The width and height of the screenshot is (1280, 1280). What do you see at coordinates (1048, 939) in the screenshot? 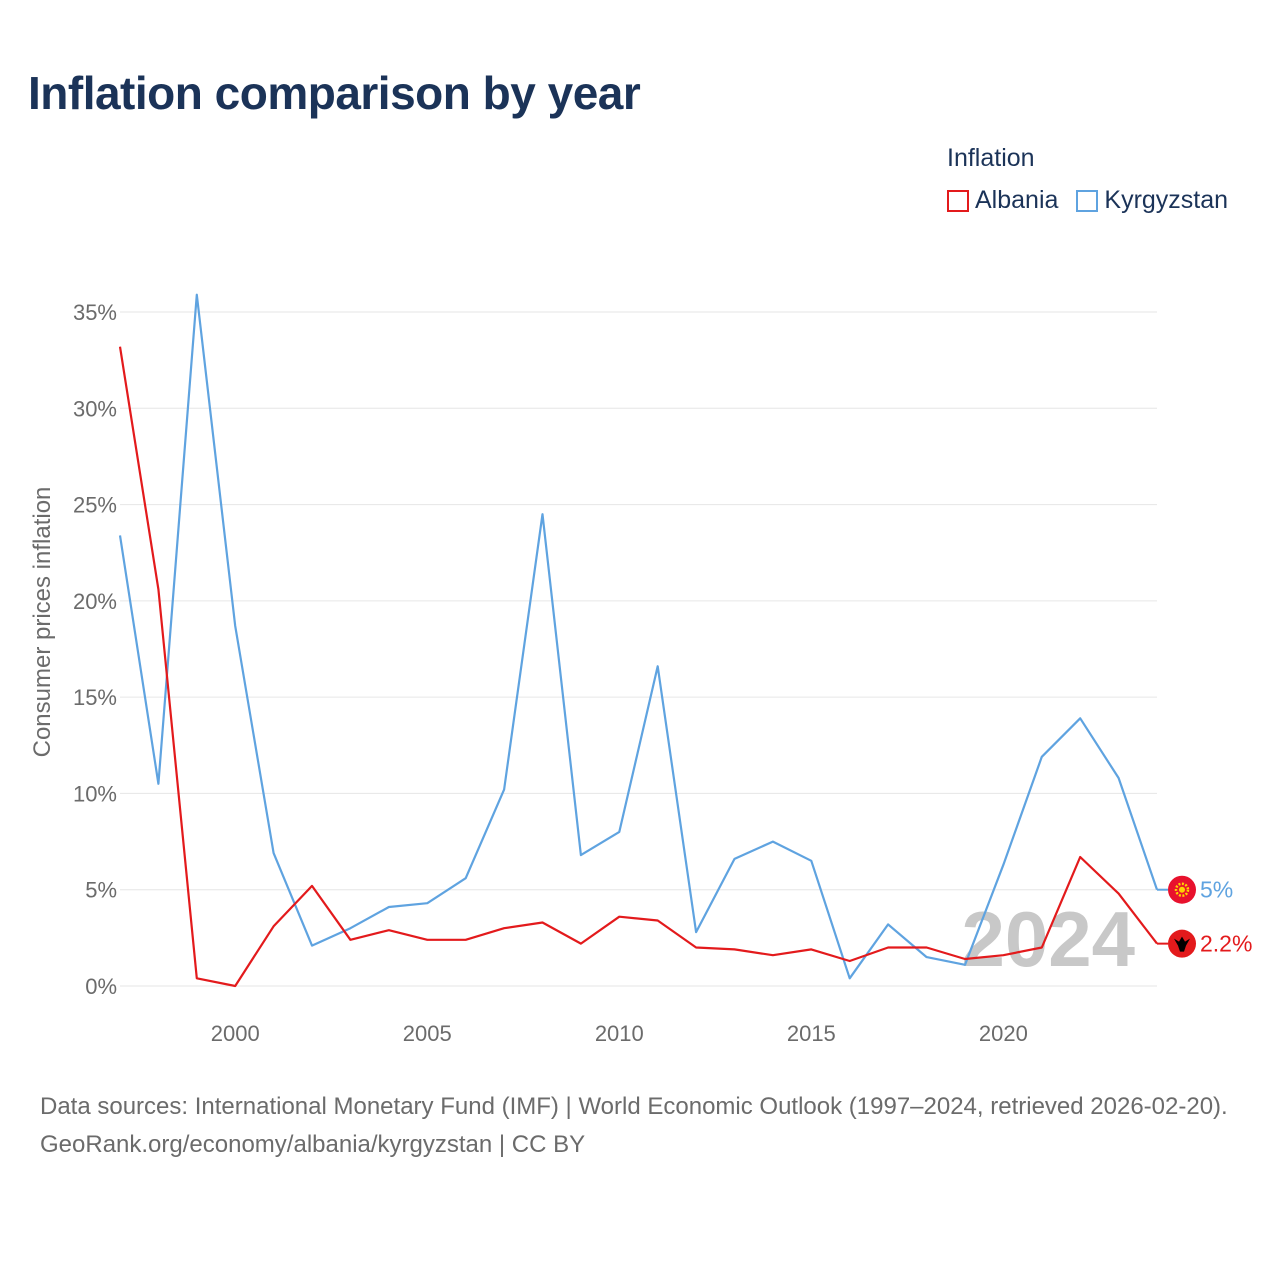
I see `year-watermark: 2024` at bounding box center [1048, 939].